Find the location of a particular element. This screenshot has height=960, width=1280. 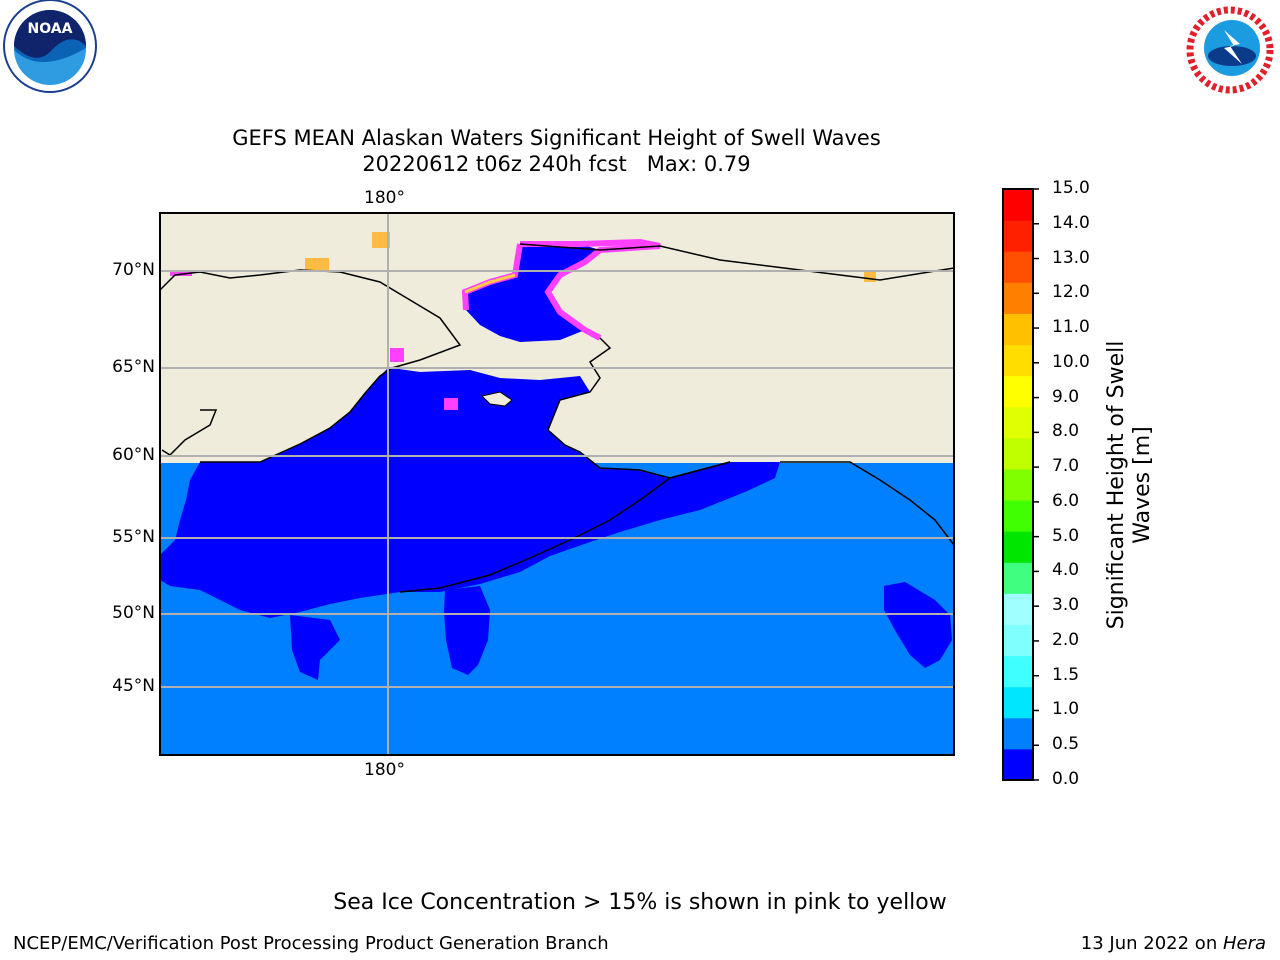

western-deep-blue is located at coordinates (315, 647).